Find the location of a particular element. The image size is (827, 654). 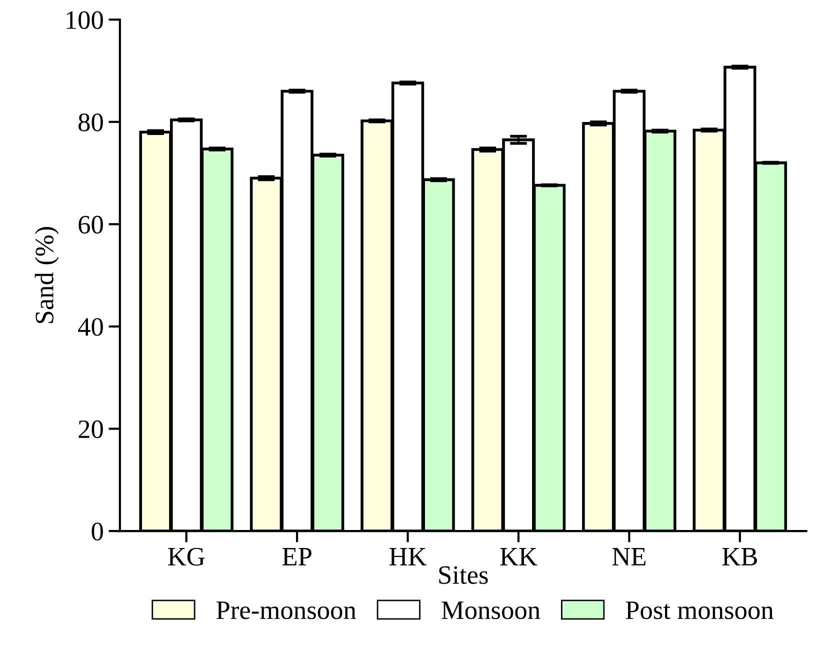

y-tick-label: 60 is located at coordinates (90, 225).